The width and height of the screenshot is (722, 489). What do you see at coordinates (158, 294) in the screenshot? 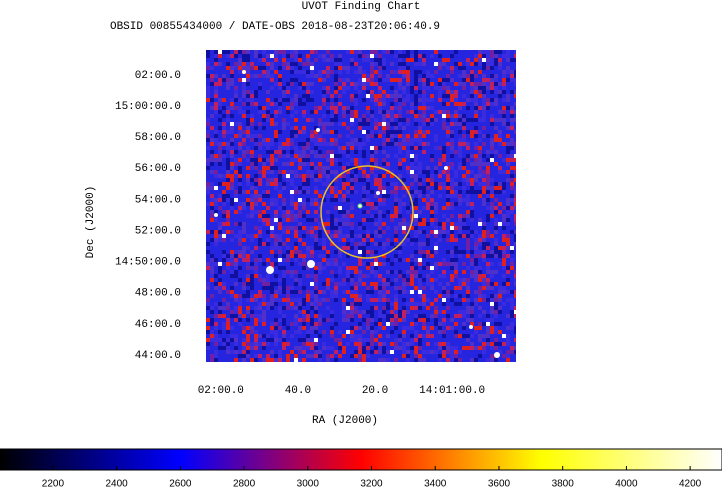
I see `y-tick-label: 48:00.0` at bounding box center [158, 294].